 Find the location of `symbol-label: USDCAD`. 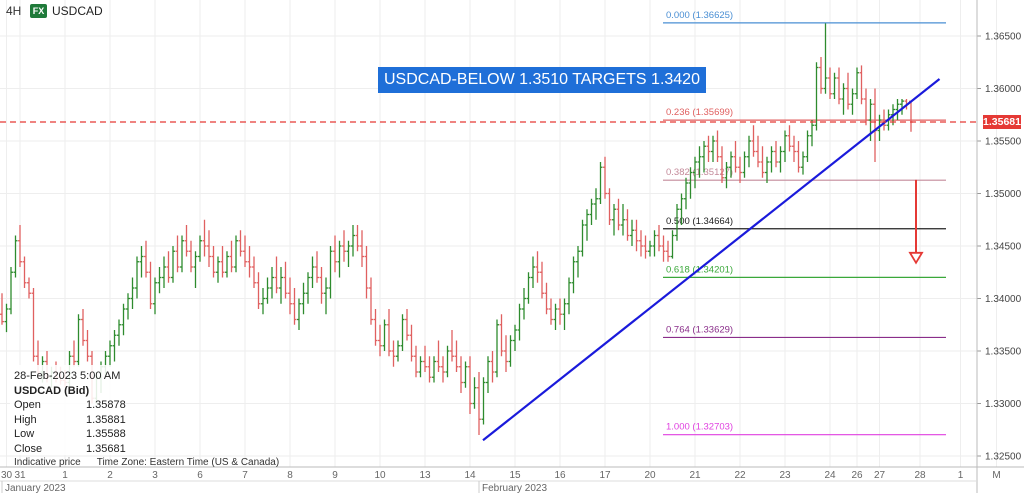

symbol-label: USDCAD is located at coordinates (77, 11).